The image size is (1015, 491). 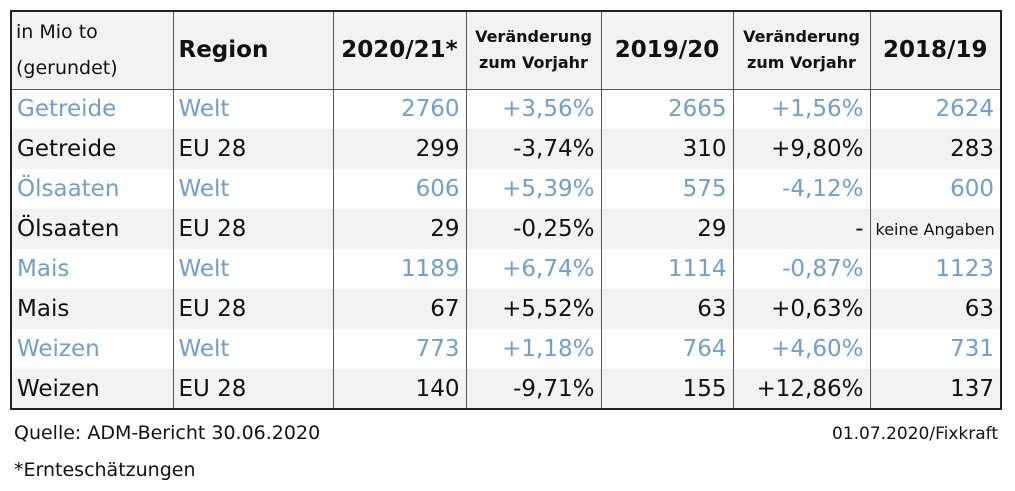 I want to click on change-1-header-line2: zum Vorjahr, so click(x=533, y=63).